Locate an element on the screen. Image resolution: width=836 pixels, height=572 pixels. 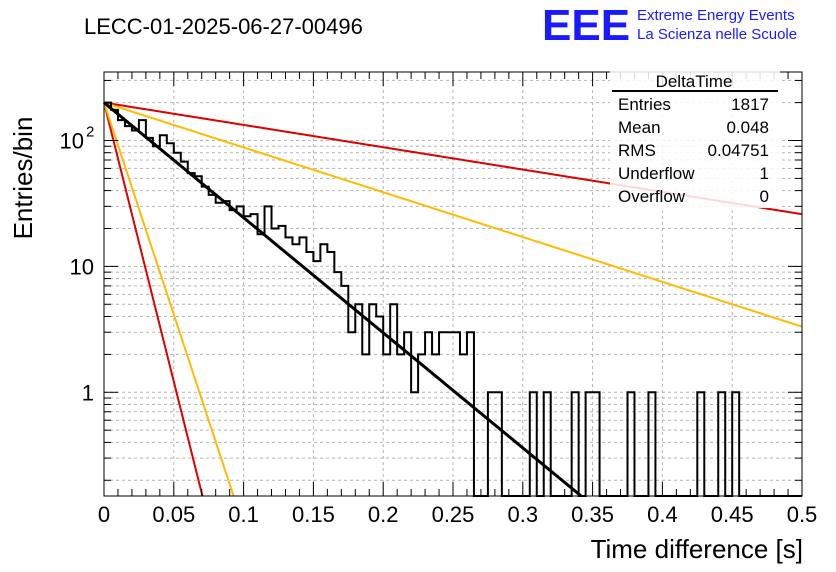
stats-rms-label: RMS is located at coordinates (637, 150).